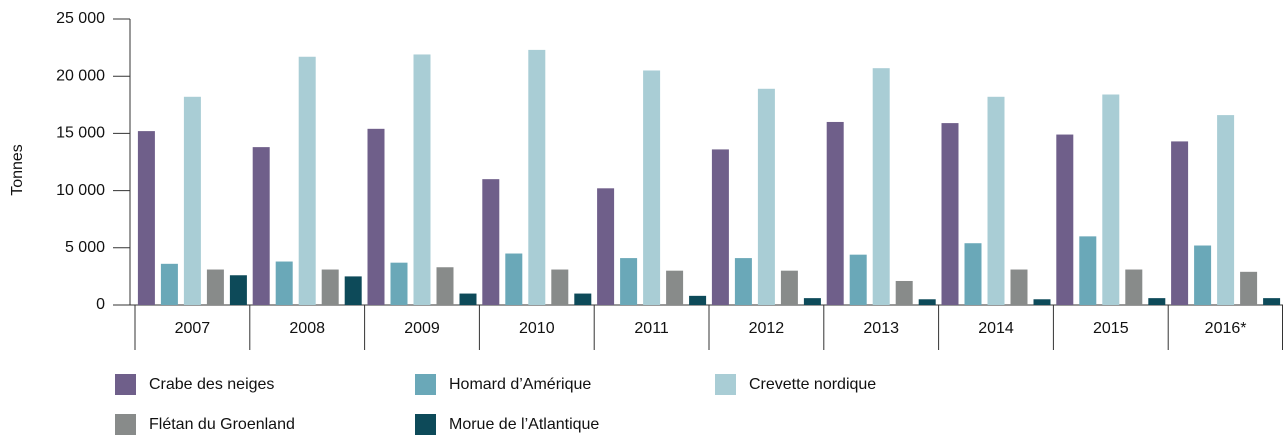 Image resolution: width=1283 pixels, height=436 pixels. What do you see at coordinates (537, 328) in the screenshot?
I see `x-tick-label: 2010` at bounding box center [537, 328].